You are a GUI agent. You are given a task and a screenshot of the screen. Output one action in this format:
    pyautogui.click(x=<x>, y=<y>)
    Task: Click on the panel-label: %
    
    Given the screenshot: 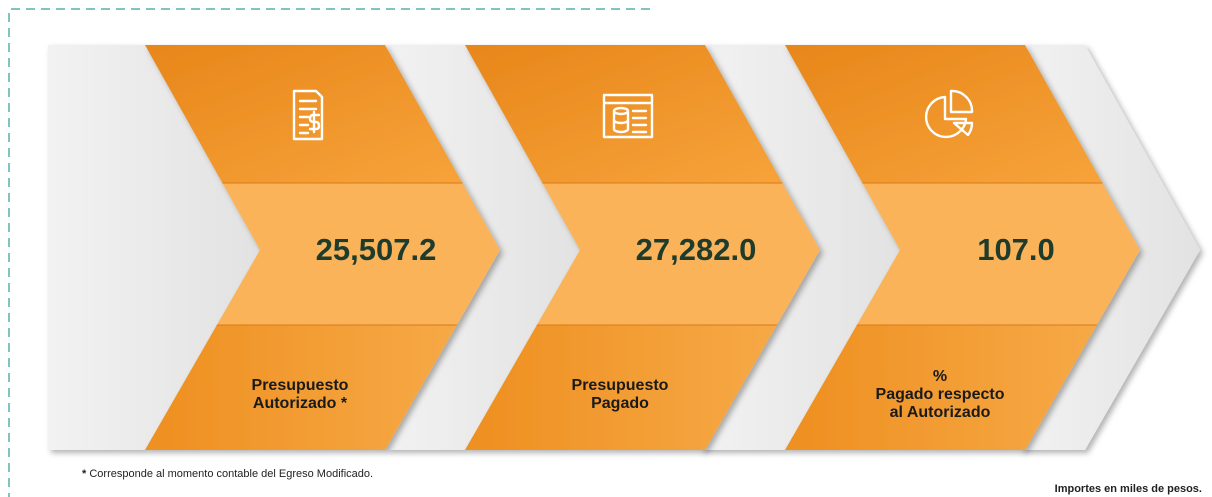 What is the action you would take?
    pyautogui.click(x=940, y=376)
    